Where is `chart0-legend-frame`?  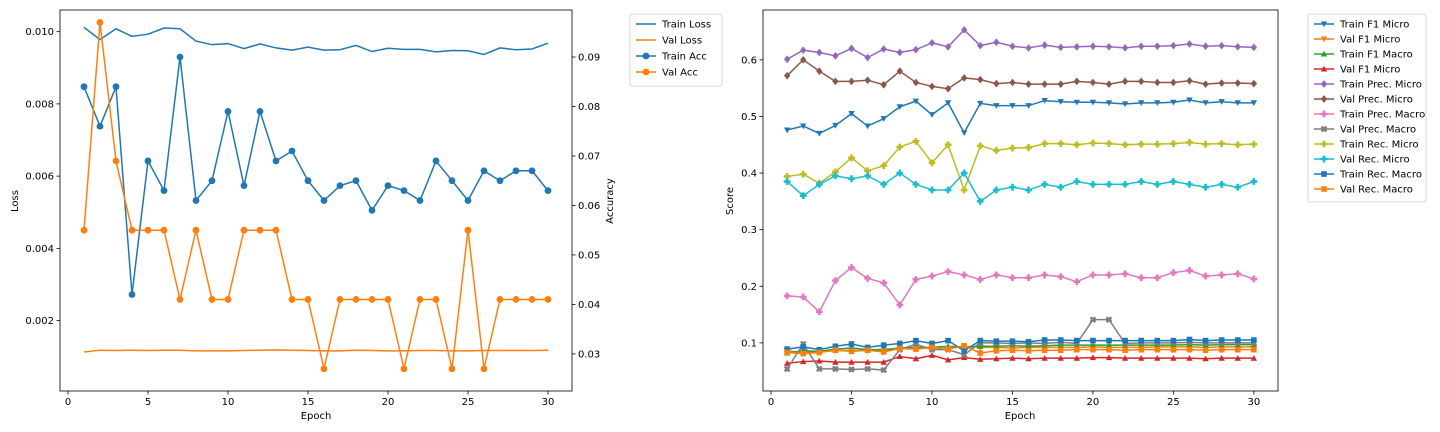
chart0-legend-frame is located at coordinates (676, 50).